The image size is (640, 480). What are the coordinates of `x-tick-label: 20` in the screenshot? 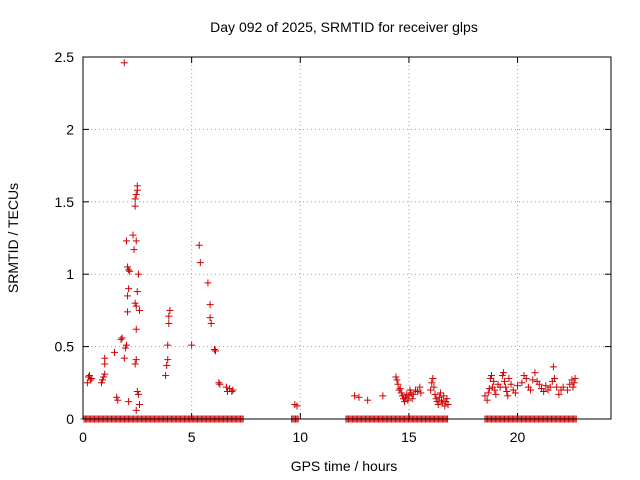 It's located at (518, 437).